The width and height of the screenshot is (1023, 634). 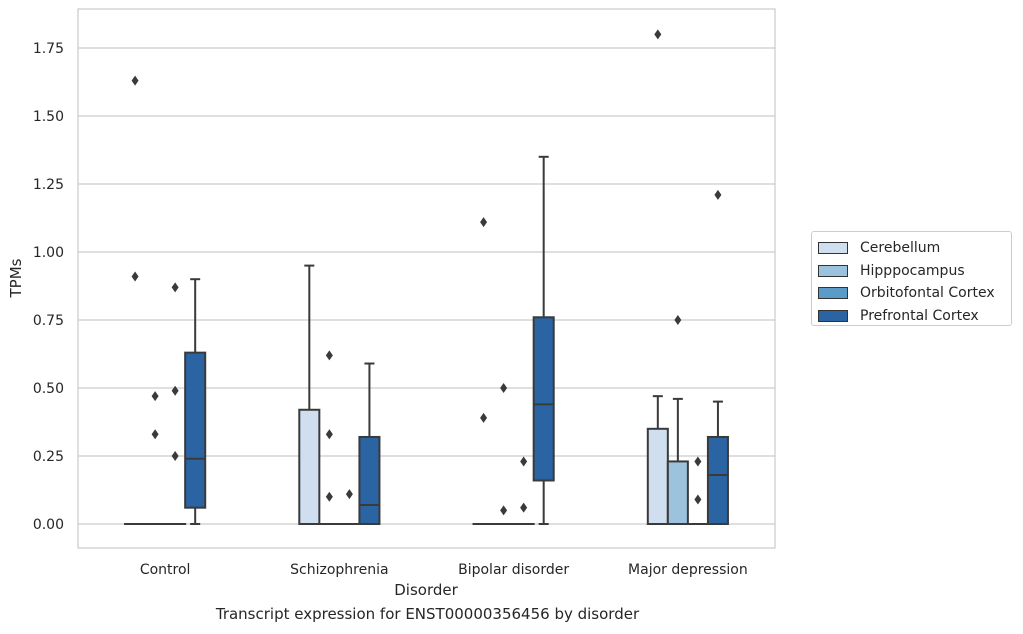 I want to click on legend-label: Orbitofontal Cortex, so click(x=927, y=293).